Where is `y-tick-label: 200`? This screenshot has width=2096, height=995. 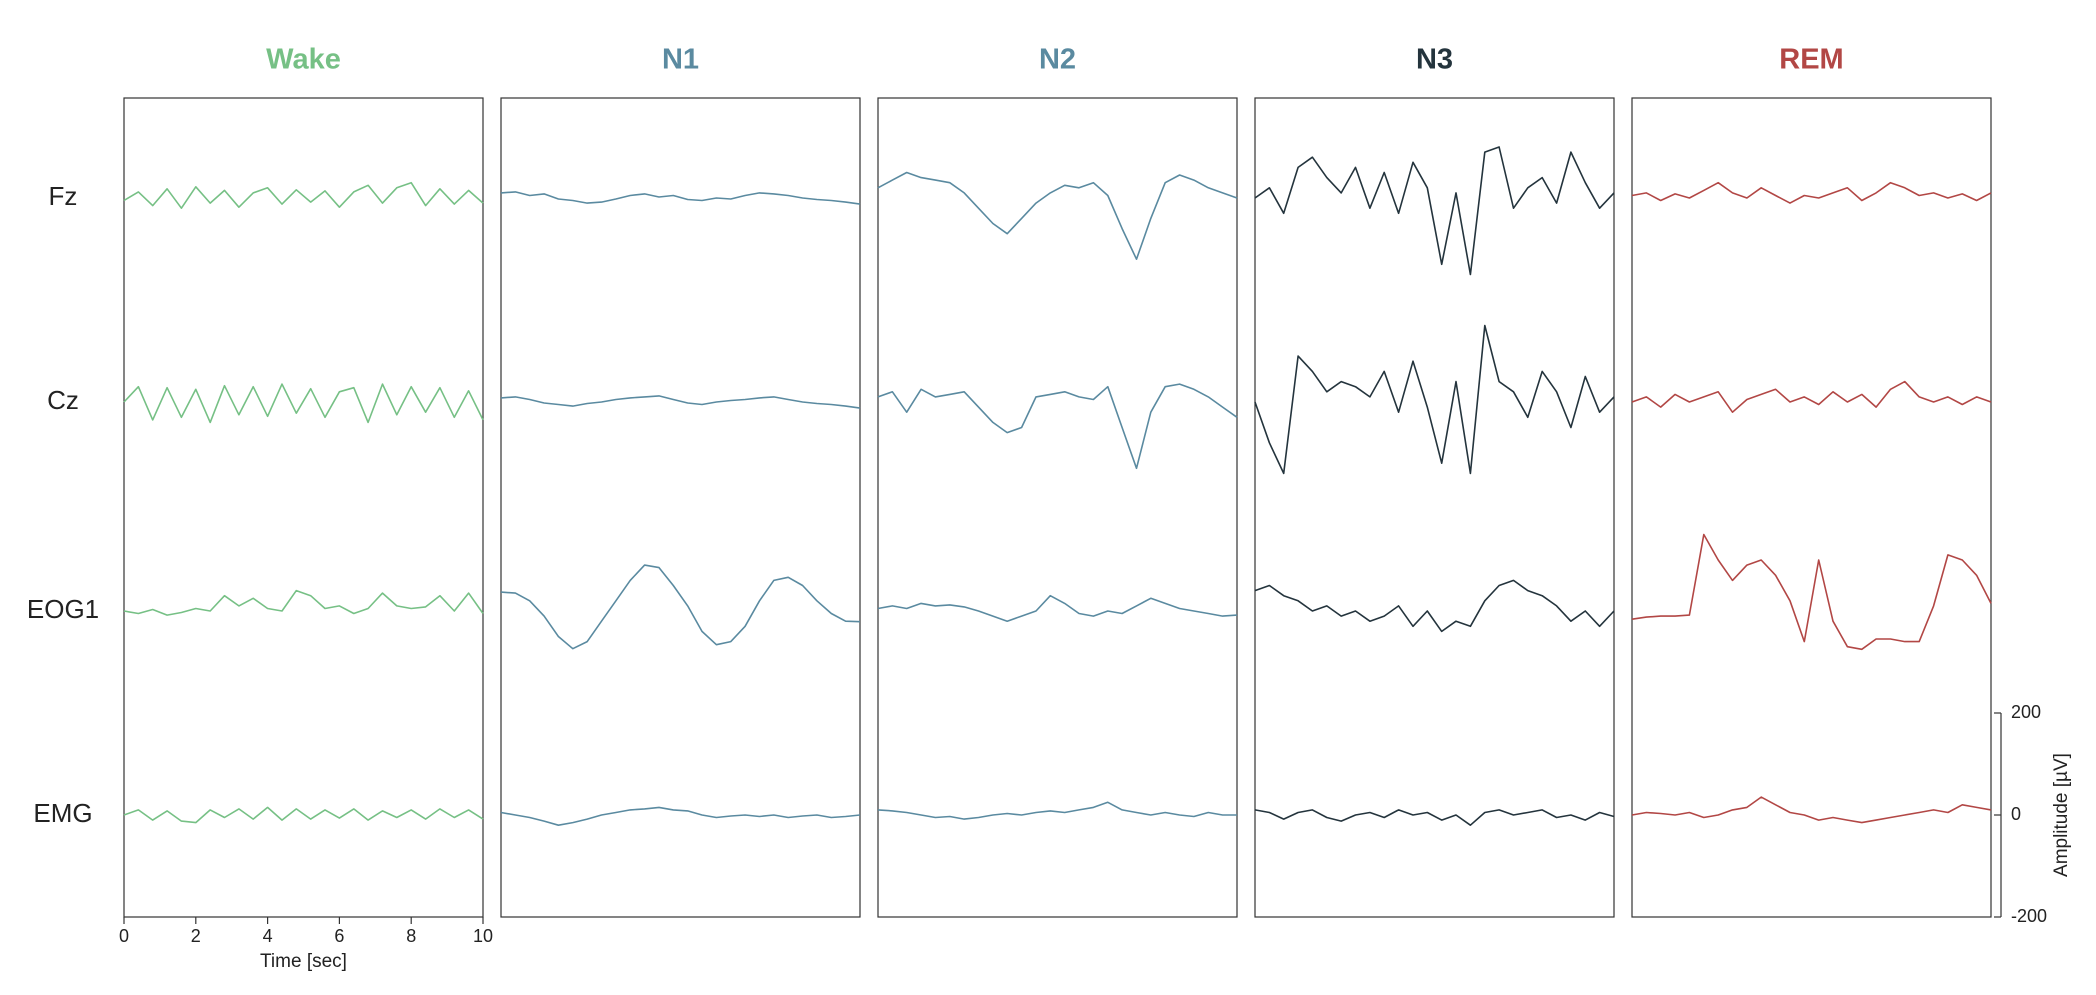 y-tick-label: 200 is located at coordinates (2026, 712).